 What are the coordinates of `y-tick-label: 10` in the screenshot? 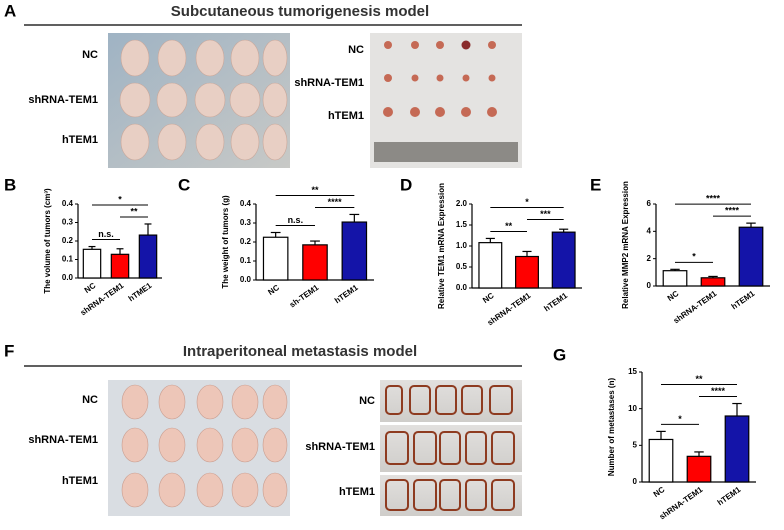 It's located at (632, 408).